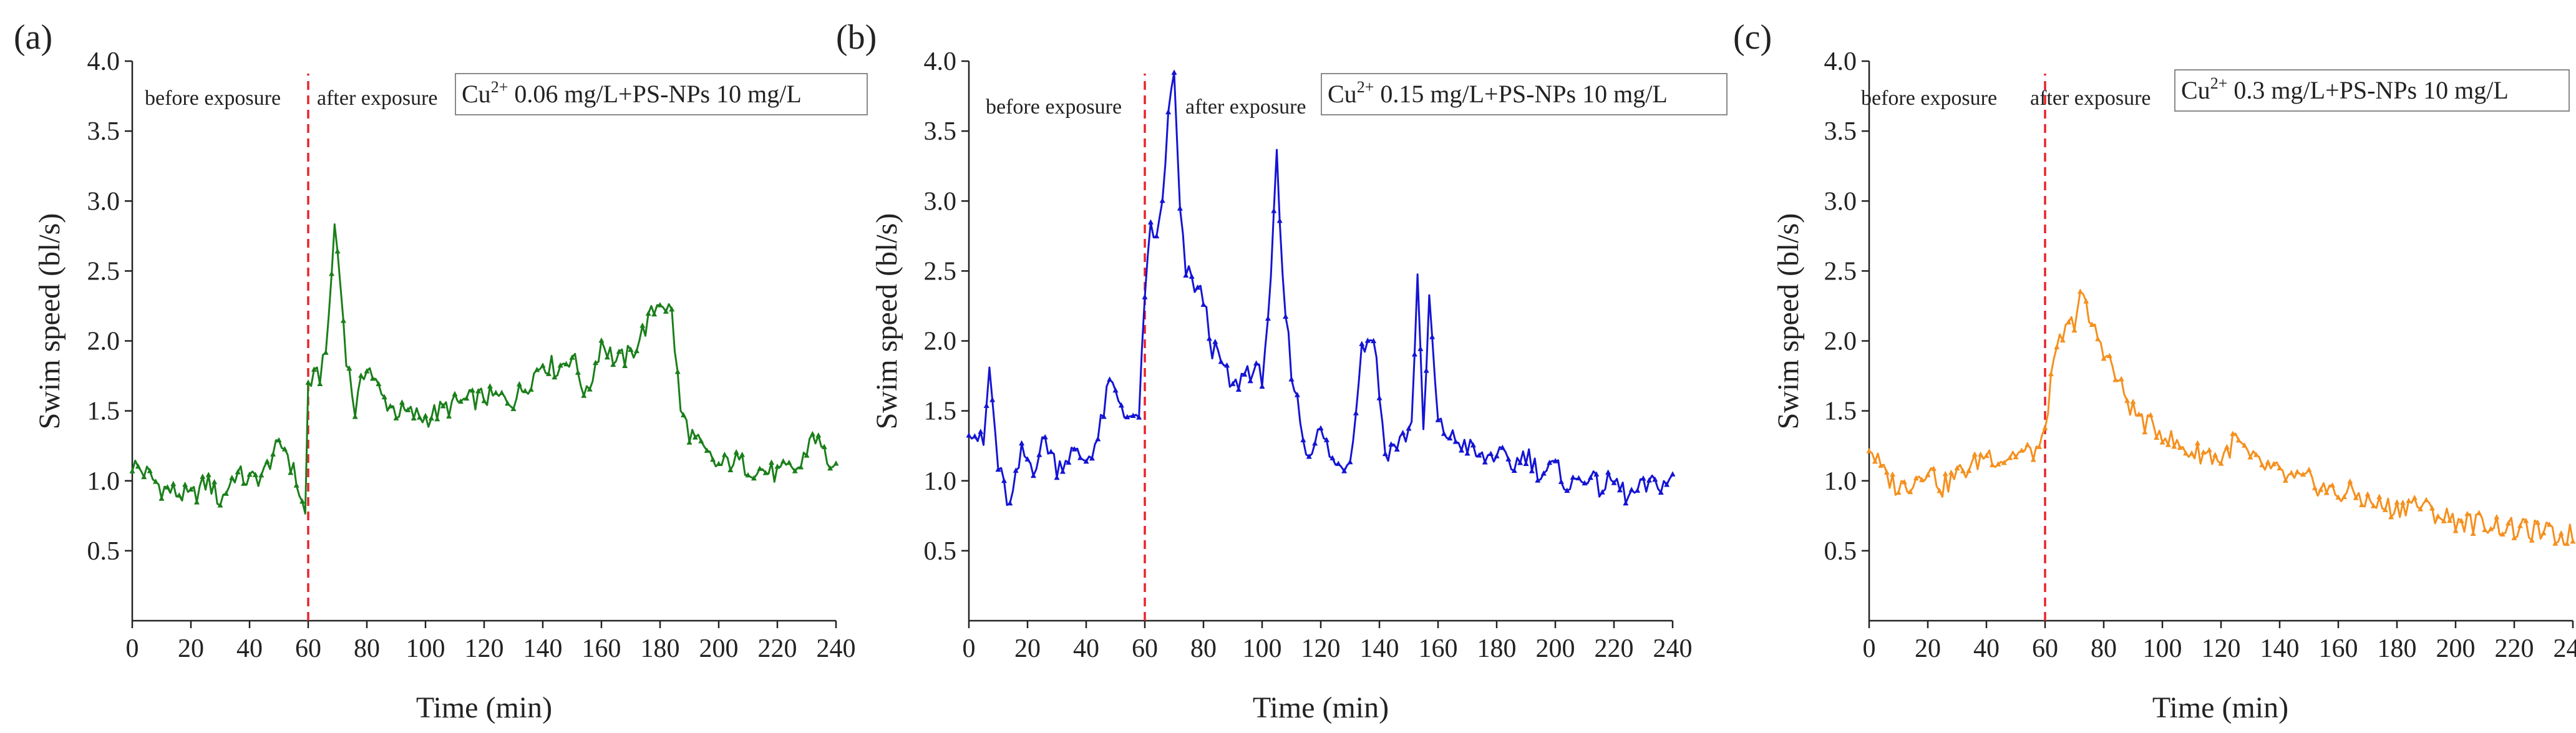  Describe the element at coordinates (2397, 649) in the screenshot. I see `x-tick-label-c: 180` at that location.